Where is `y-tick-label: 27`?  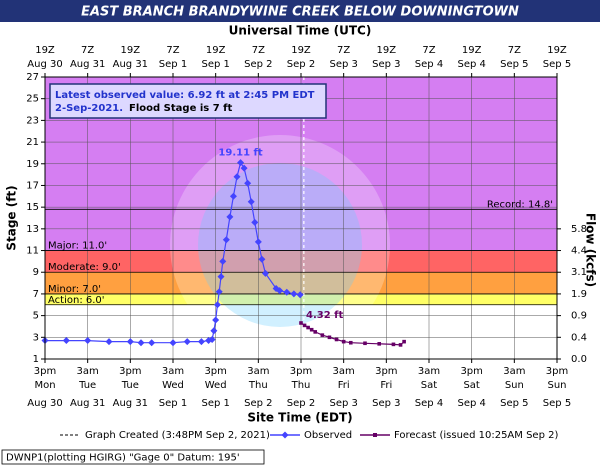
y-tick-label: 27 is located at coordinates (32, 77).